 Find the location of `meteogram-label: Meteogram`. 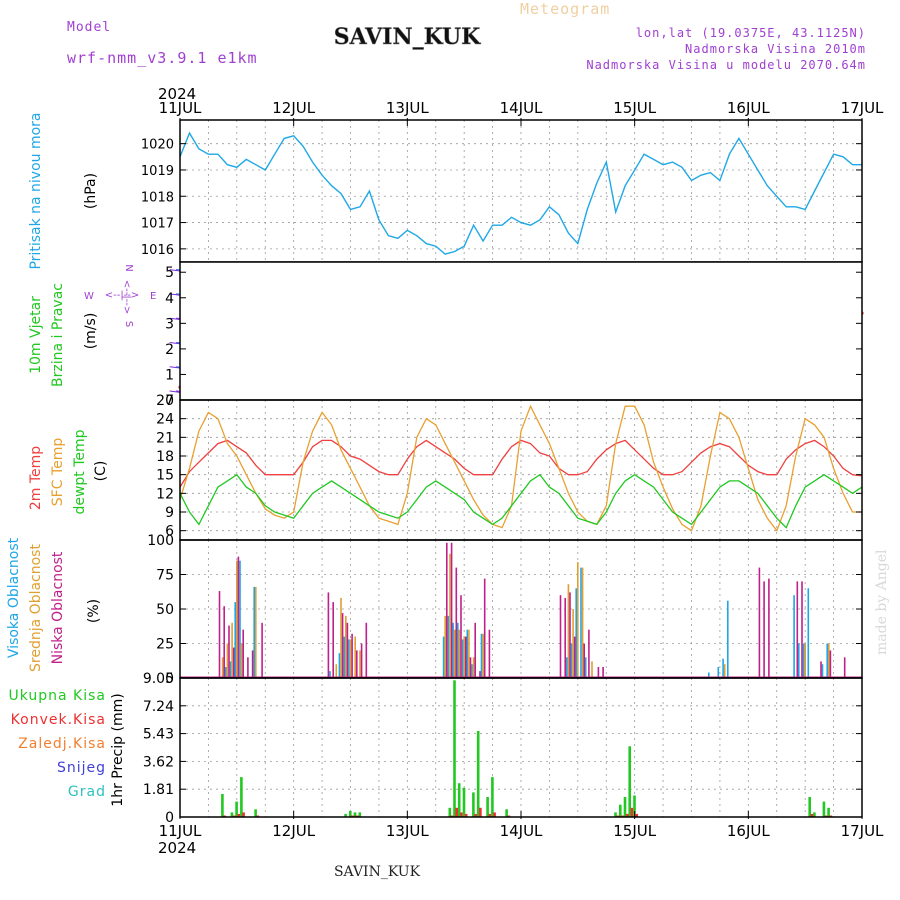

meteogram-label: Meteogram is located at coordinates (565, 9).